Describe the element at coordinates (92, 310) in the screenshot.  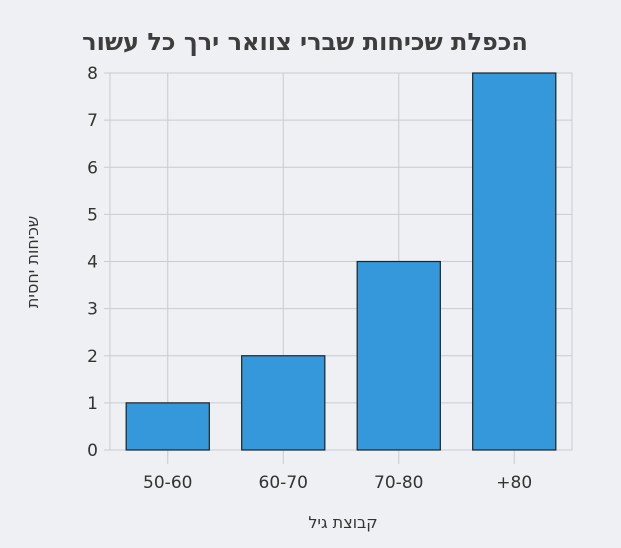
I see `y-tick-label: 3` at that location.